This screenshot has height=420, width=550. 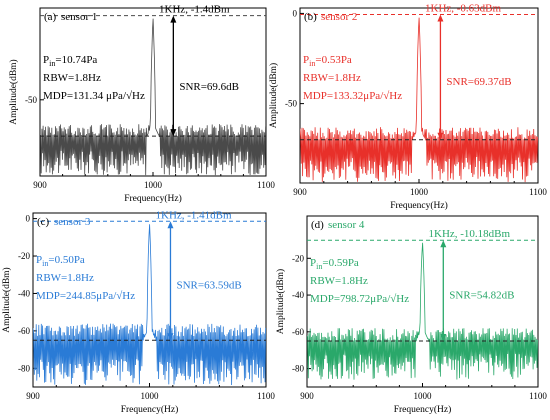 What do you see at coordinates (94, 96) in the screenshot?
I see `parameter-text: MDP=131.34 μPa/√Hz` at bounding box center [94, 96].